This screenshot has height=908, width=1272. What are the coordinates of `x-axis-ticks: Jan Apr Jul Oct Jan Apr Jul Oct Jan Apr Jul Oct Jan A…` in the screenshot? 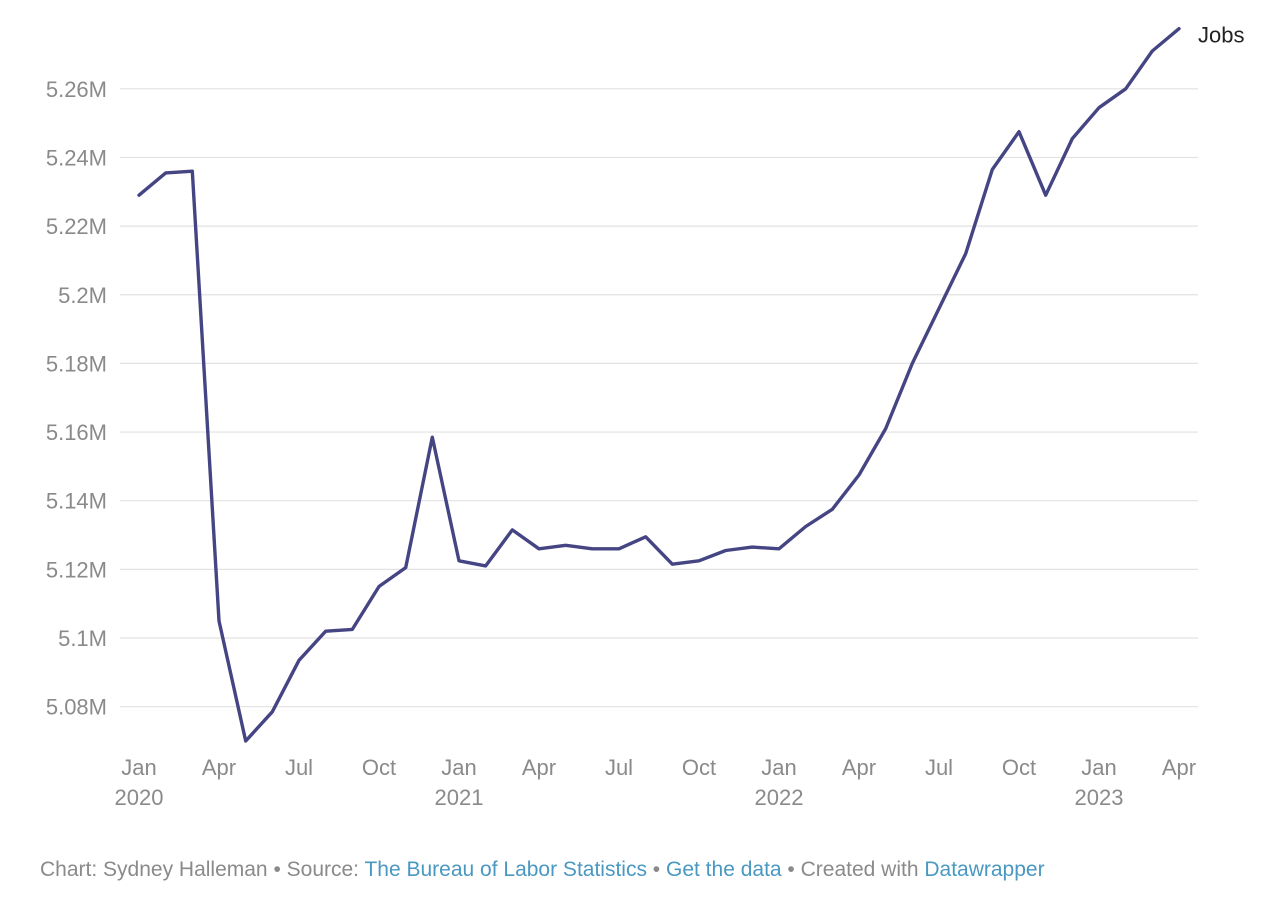 It's located at (656, 782).